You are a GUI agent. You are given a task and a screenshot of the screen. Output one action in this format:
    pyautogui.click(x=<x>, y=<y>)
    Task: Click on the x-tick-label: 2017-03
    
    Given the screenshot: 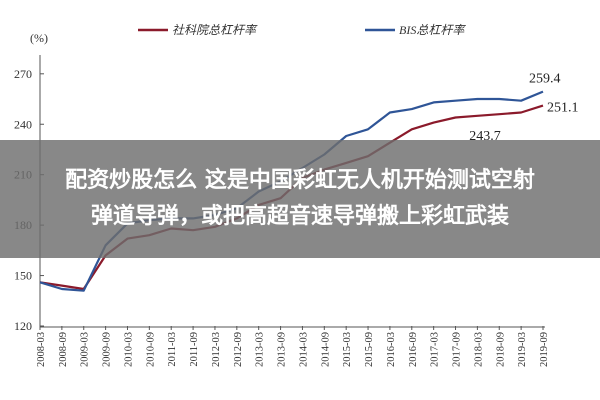 What is the action you would take?
    pyautogui.click(x=435, y=349)
    